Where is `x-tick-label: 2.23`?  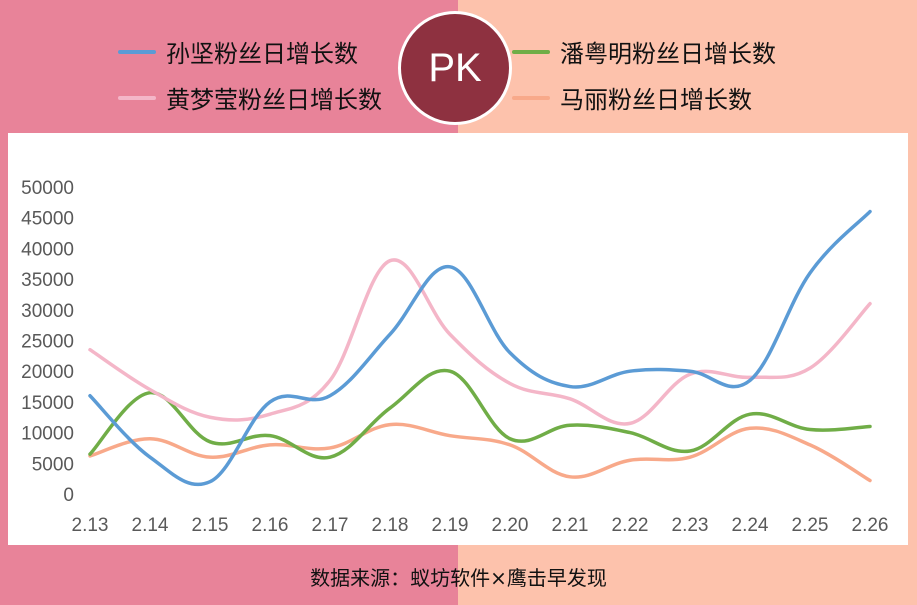
x-tick-label: 2.23 is located at coordinates (690, 525).